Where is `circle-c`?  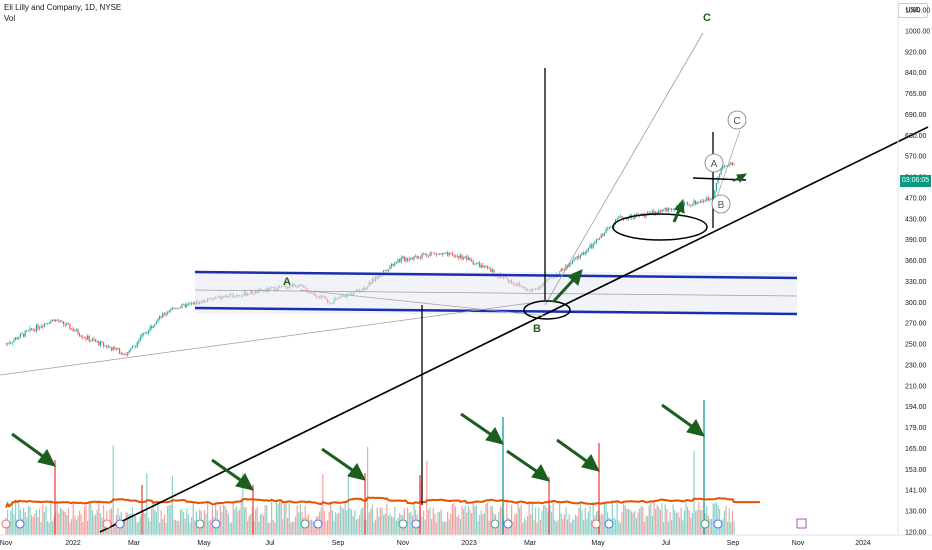 circle-c is located at coordinates (737, 120).